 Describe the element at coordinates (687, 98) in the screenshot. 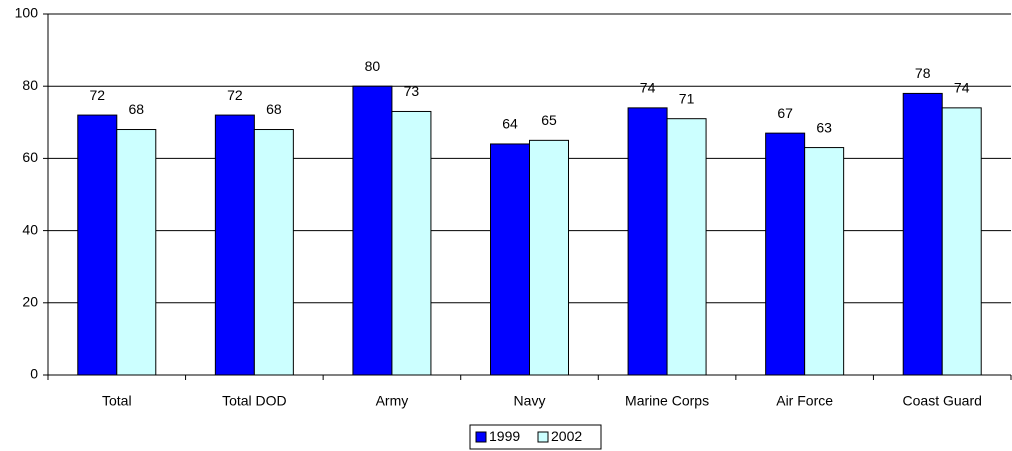

I see `data-label: 71` at that location.